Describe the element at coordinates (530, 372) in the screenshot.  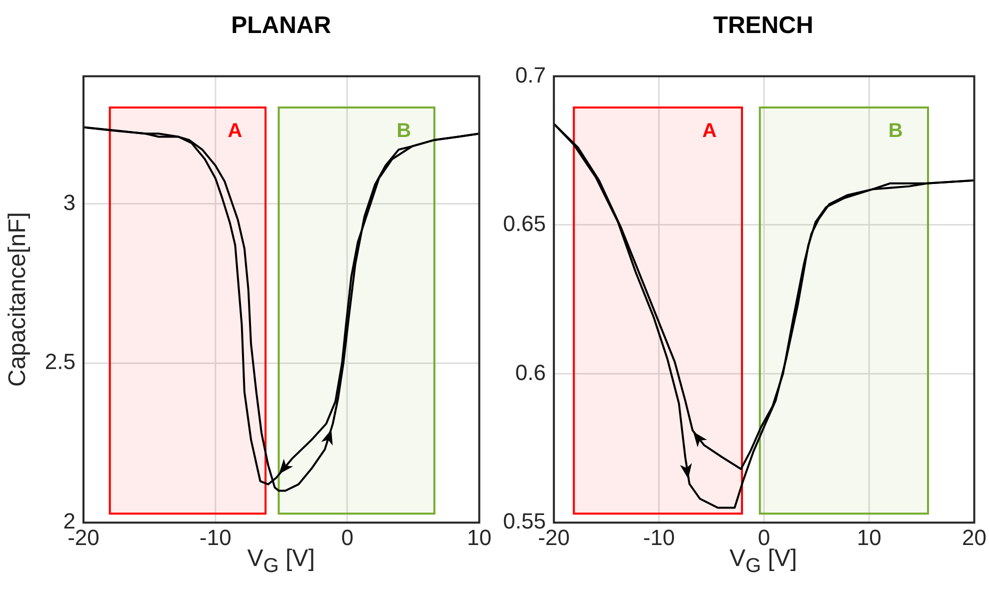
I see `y-tick-label: 0.6` at that location.